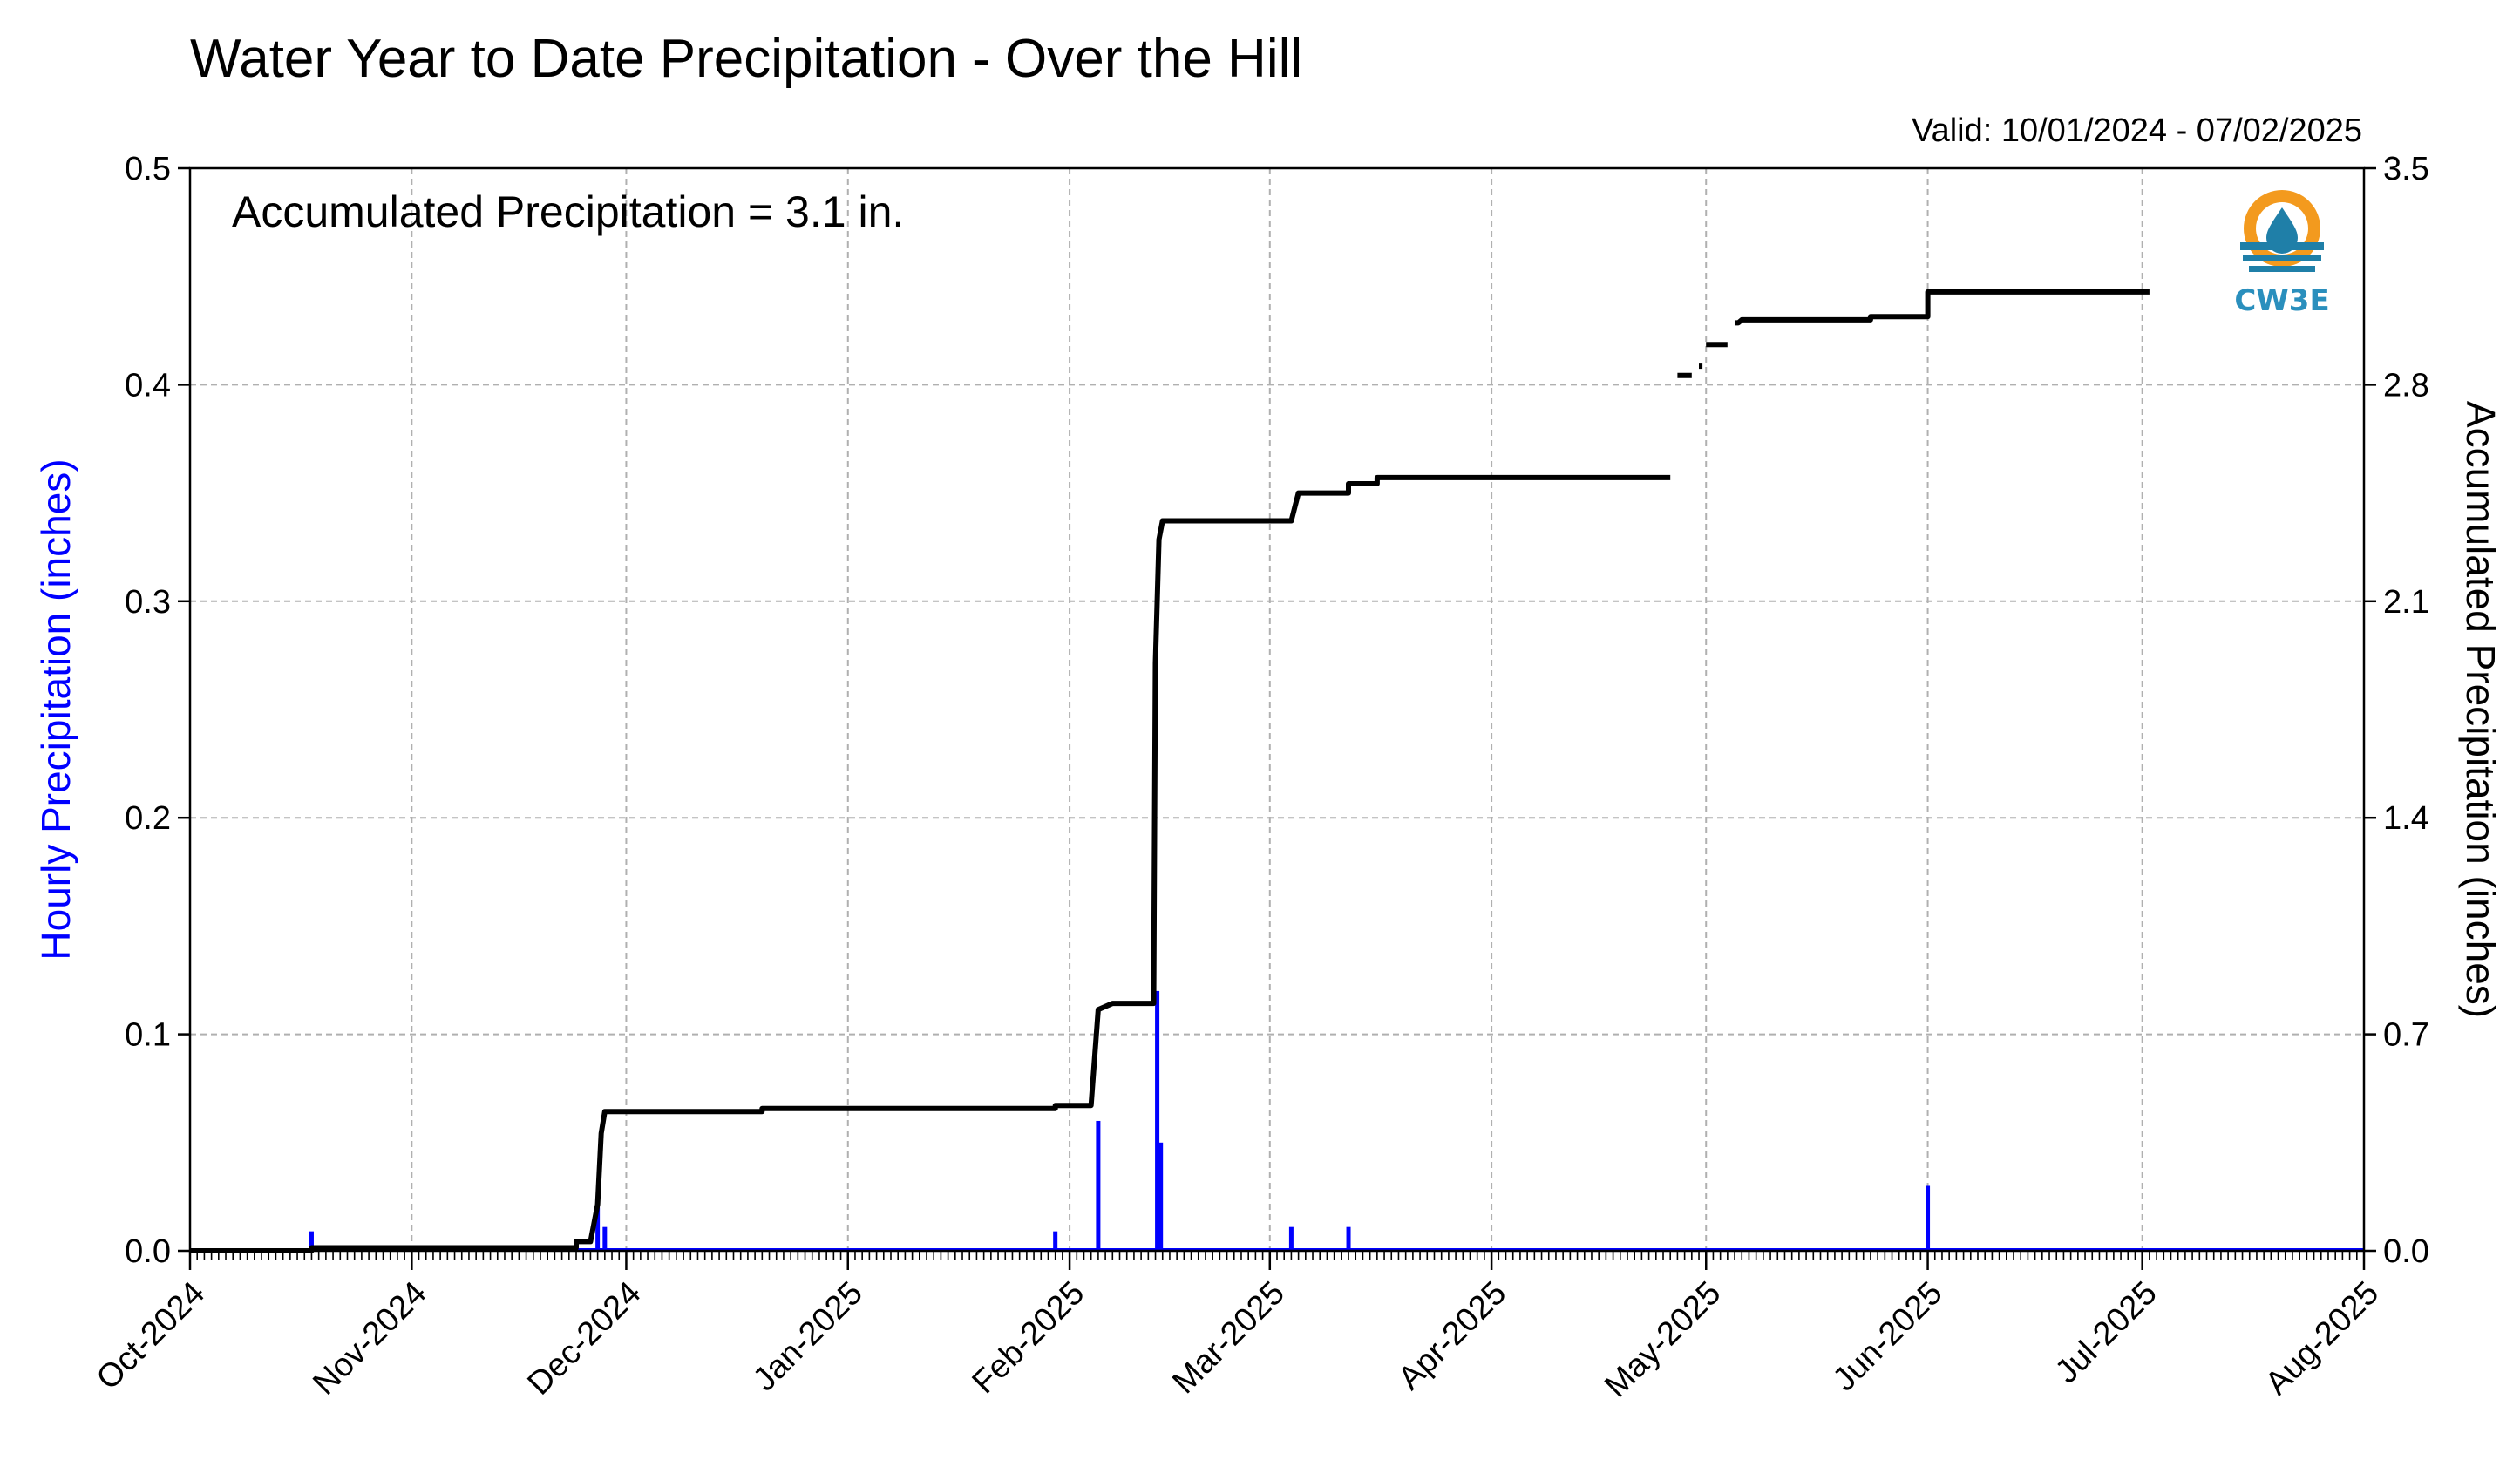 Image resolution: width=2520 pixels, height=1467 pixels. What do you see at coordinates (1452, 1335) in the screenshot?
I see `x-tick-label: Apr-2025` at bounding box center [1452, 1335].